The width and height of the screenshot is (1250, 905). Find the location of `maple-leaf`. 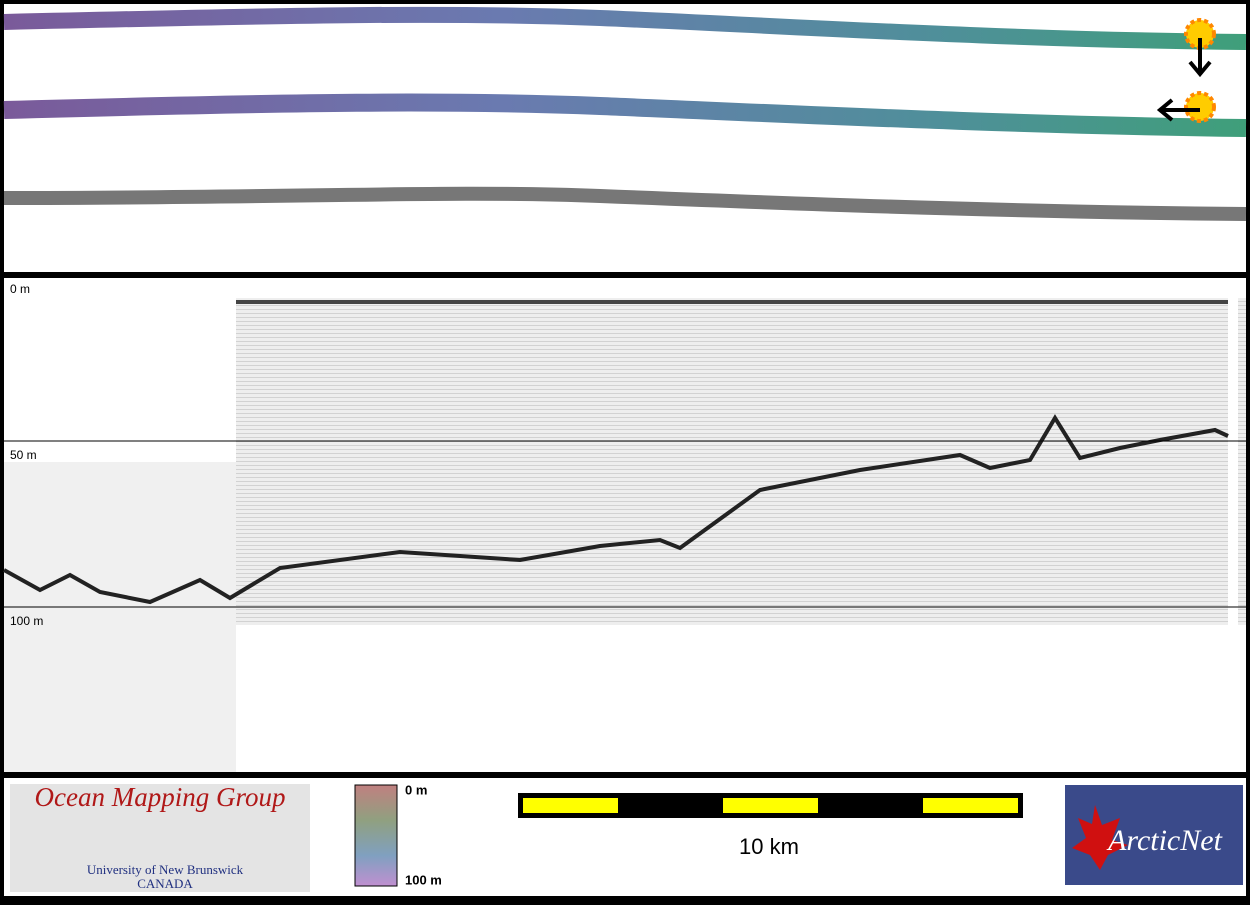

maple-leaf is located at coordinates (1100, 837).